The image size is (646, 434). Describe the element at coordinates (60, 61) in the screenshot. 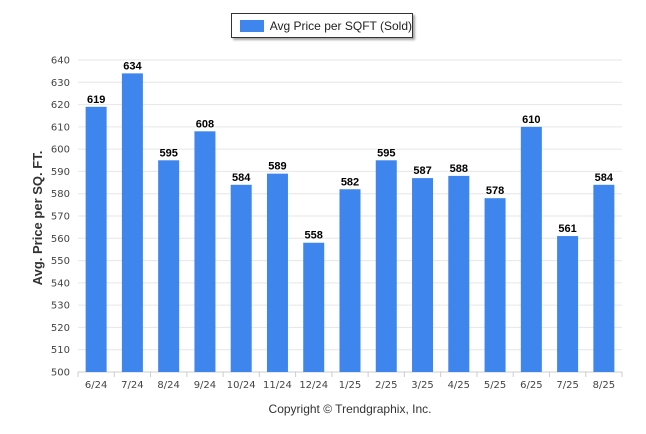

I see `y-tick-label: 640` at that location.